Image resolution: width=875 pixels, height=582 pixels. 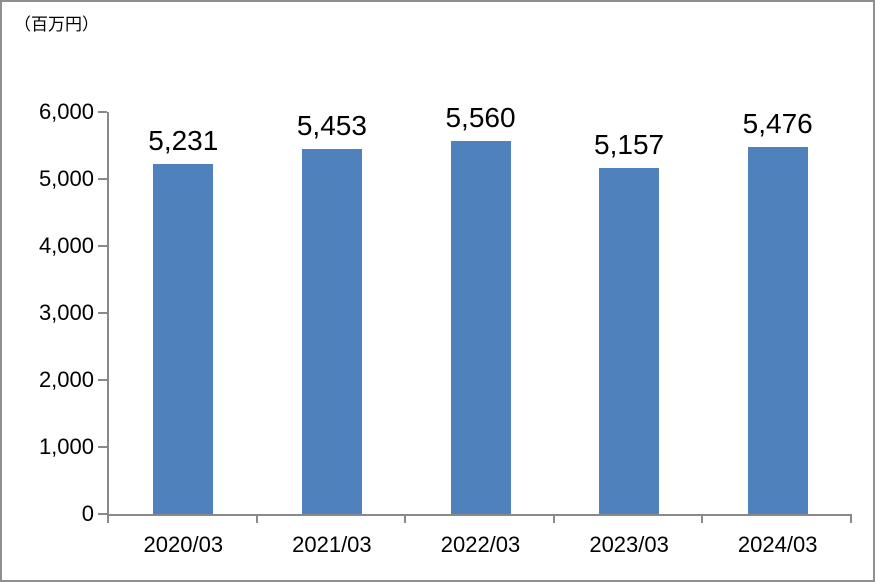 I want to click on bar-value-label: 5,476, so click(x=777, y=124).